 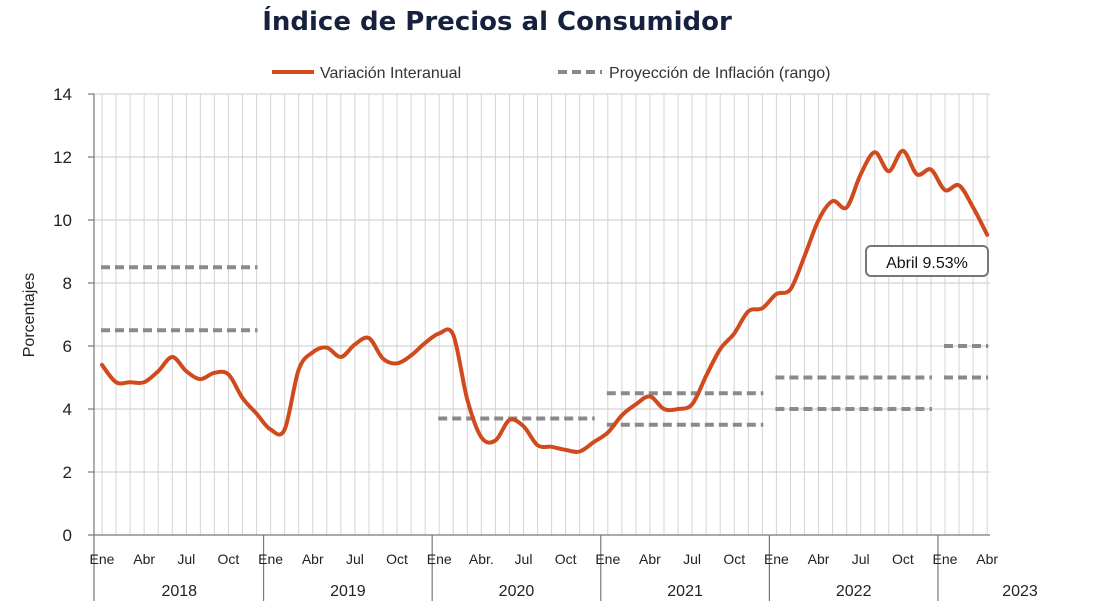 What do you see at coordinates (497, 21) in the screenshot?
I see `chart-title: Índice de Precios al Consumidor` at bounding box center [497, 21].